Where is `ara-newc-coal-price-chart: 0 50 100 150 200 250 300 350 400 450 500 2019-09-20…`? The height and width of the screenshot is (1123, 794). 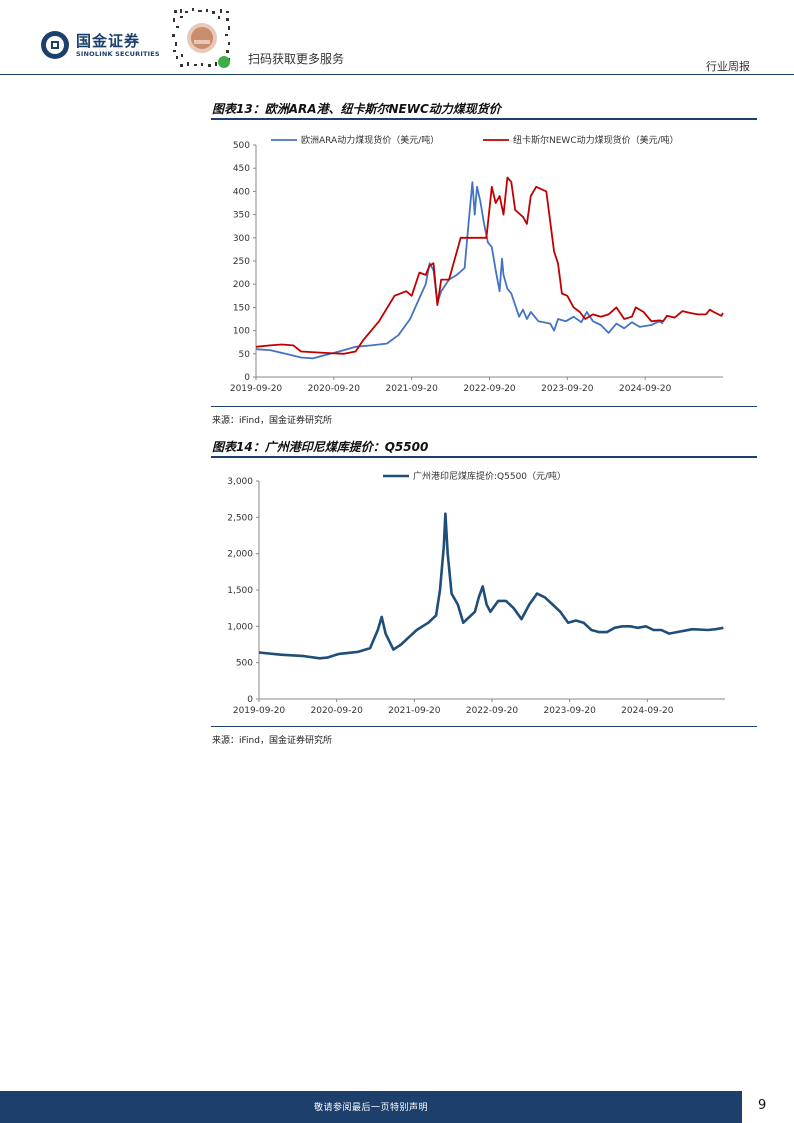 ara-newc-coal-price-chart: 0 50 100 150 200 250 300 350 400 450 500 2019-09-20… is located at coordinates (477, 264).